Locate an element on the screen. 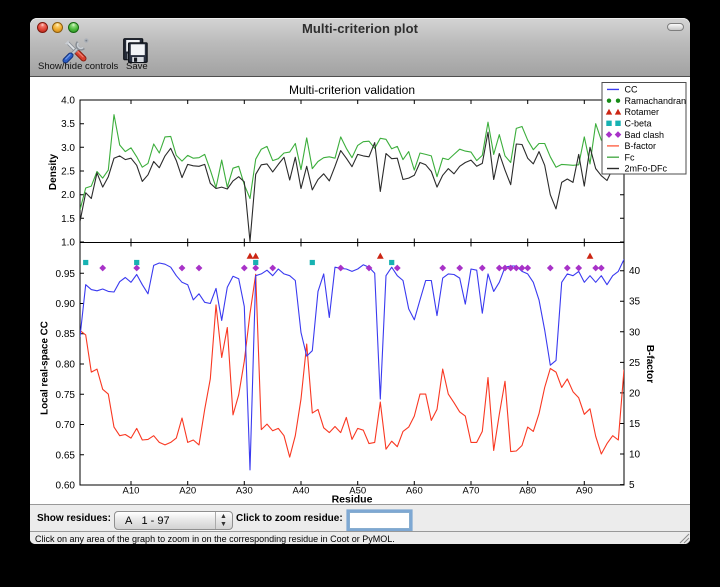  svg-text: A80 is located at coordinates (527, 491).